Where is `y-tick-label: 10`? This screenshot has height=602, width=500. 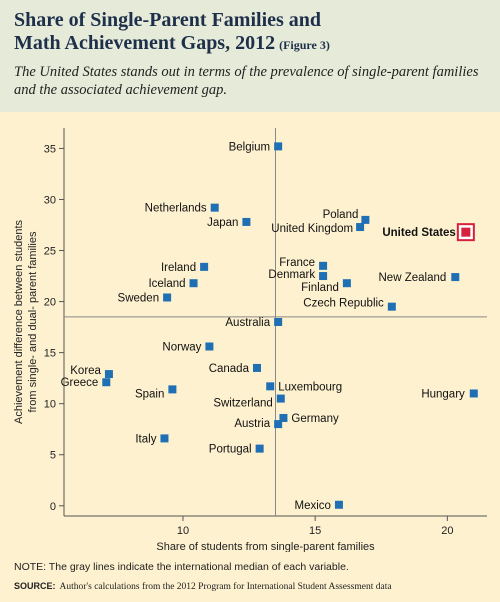
y-tick-label: 10 is located at coordinates (50, 405).